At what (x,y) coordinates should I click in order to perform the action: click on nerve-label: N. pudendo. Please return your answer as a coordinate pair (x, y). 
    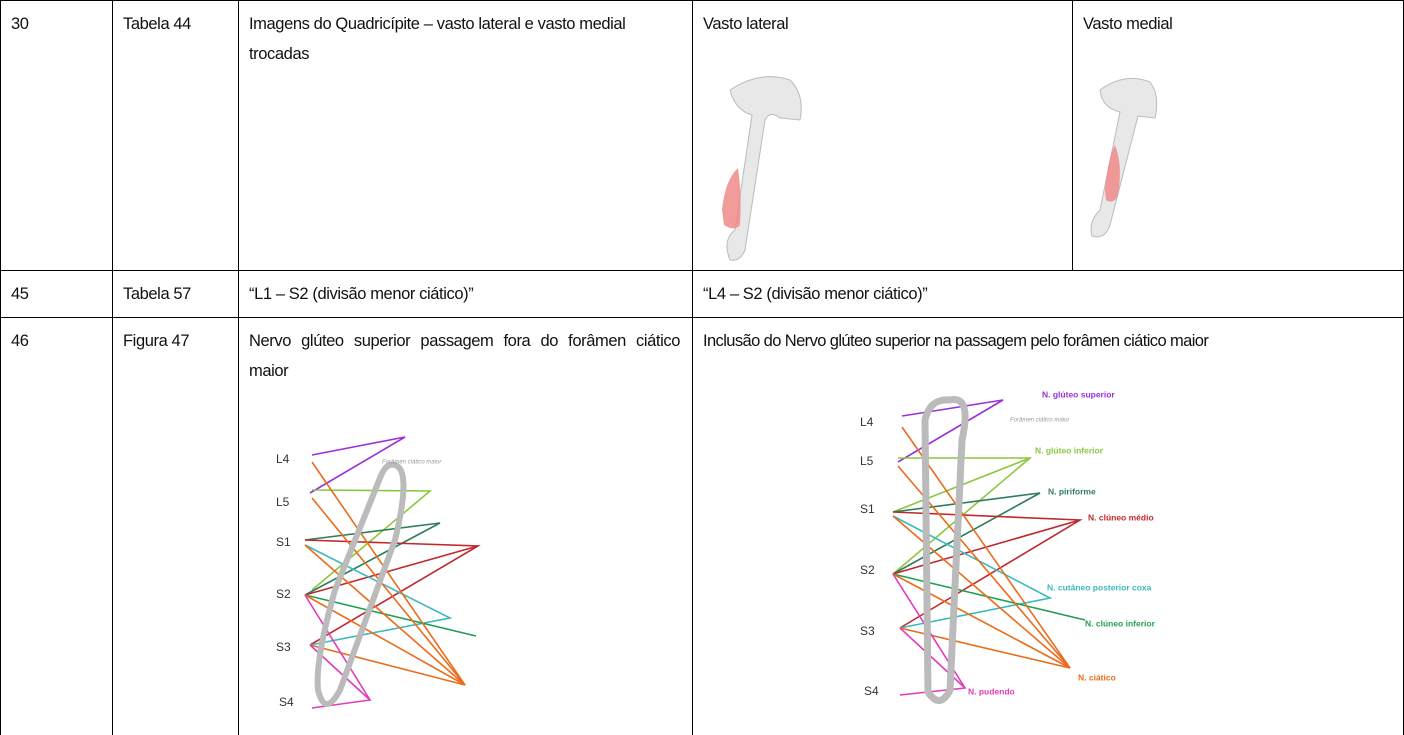
    Looking at the image, I should click on (991, 691).